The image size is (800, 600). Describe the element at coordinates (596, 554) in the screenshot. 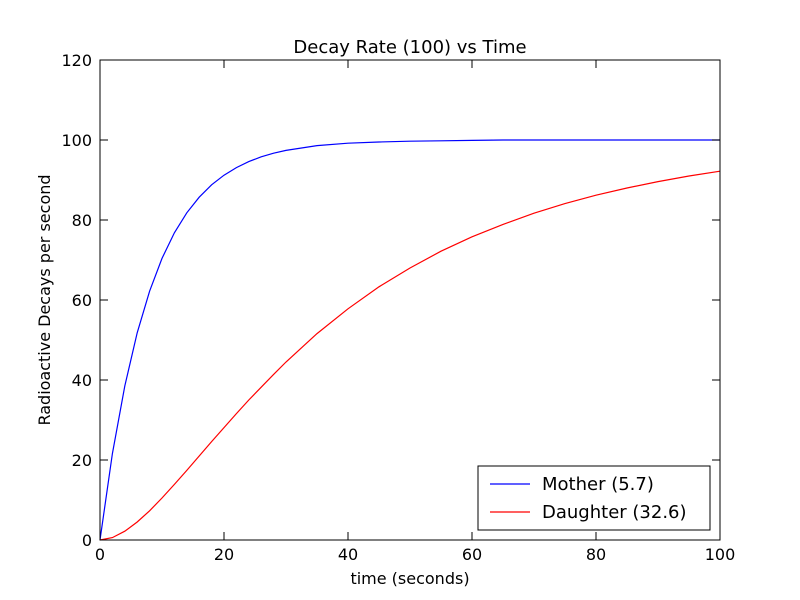

I see `x-tick-label: 80` at that location.